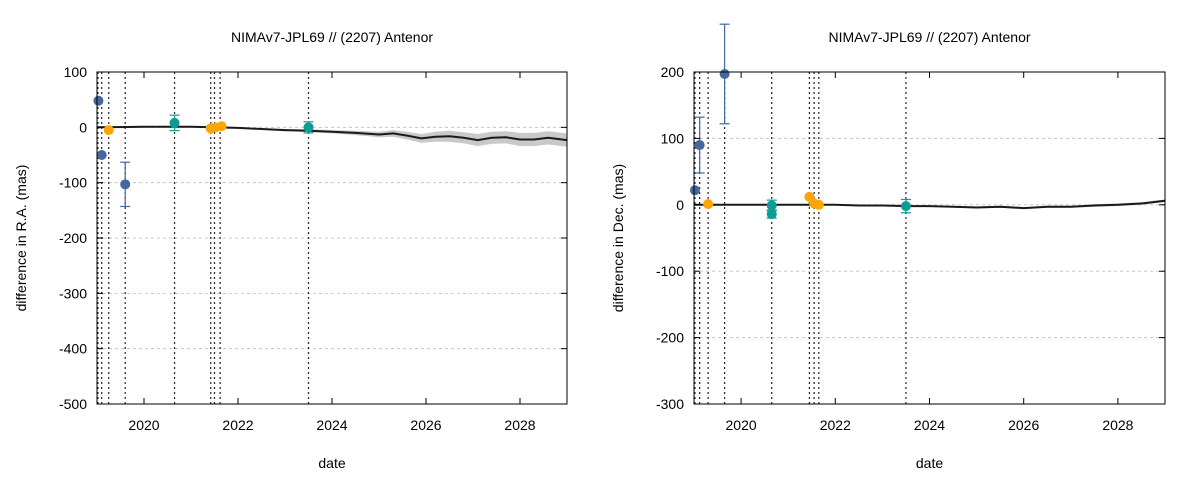 This screenshot has width=1200, height=480. I want to click on y-tick-label: 200, so click(673, 72).